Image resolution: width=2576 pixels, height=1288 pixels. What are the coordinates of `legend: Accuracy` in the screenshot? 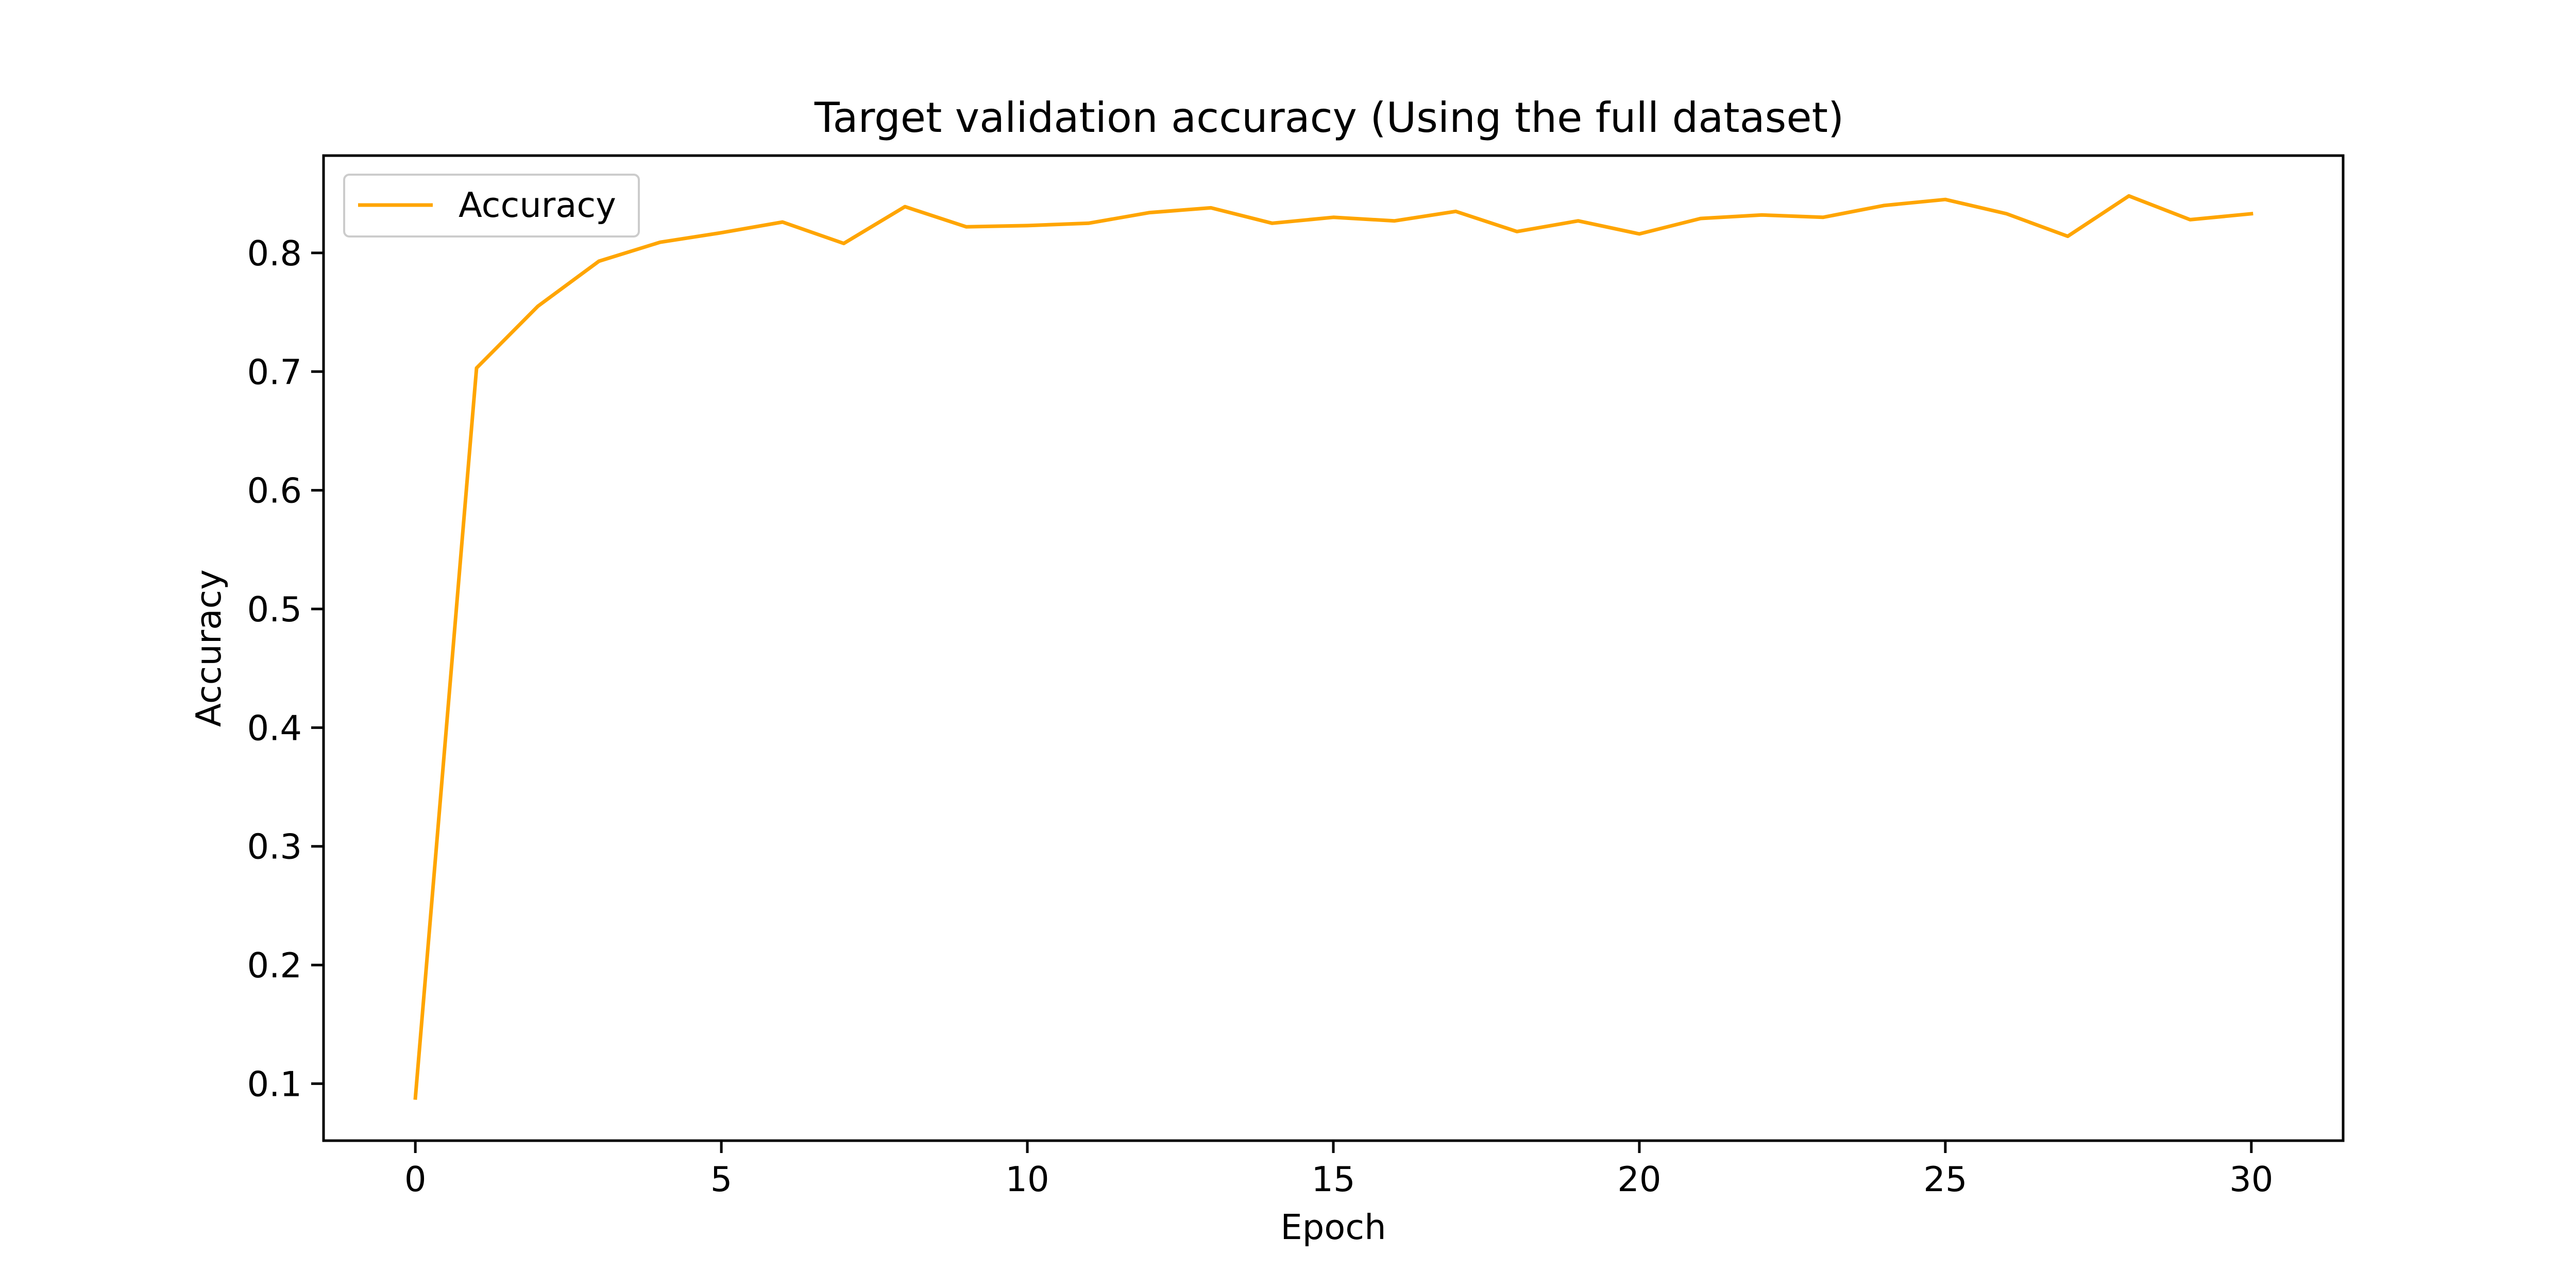 It's located at (491, 206).